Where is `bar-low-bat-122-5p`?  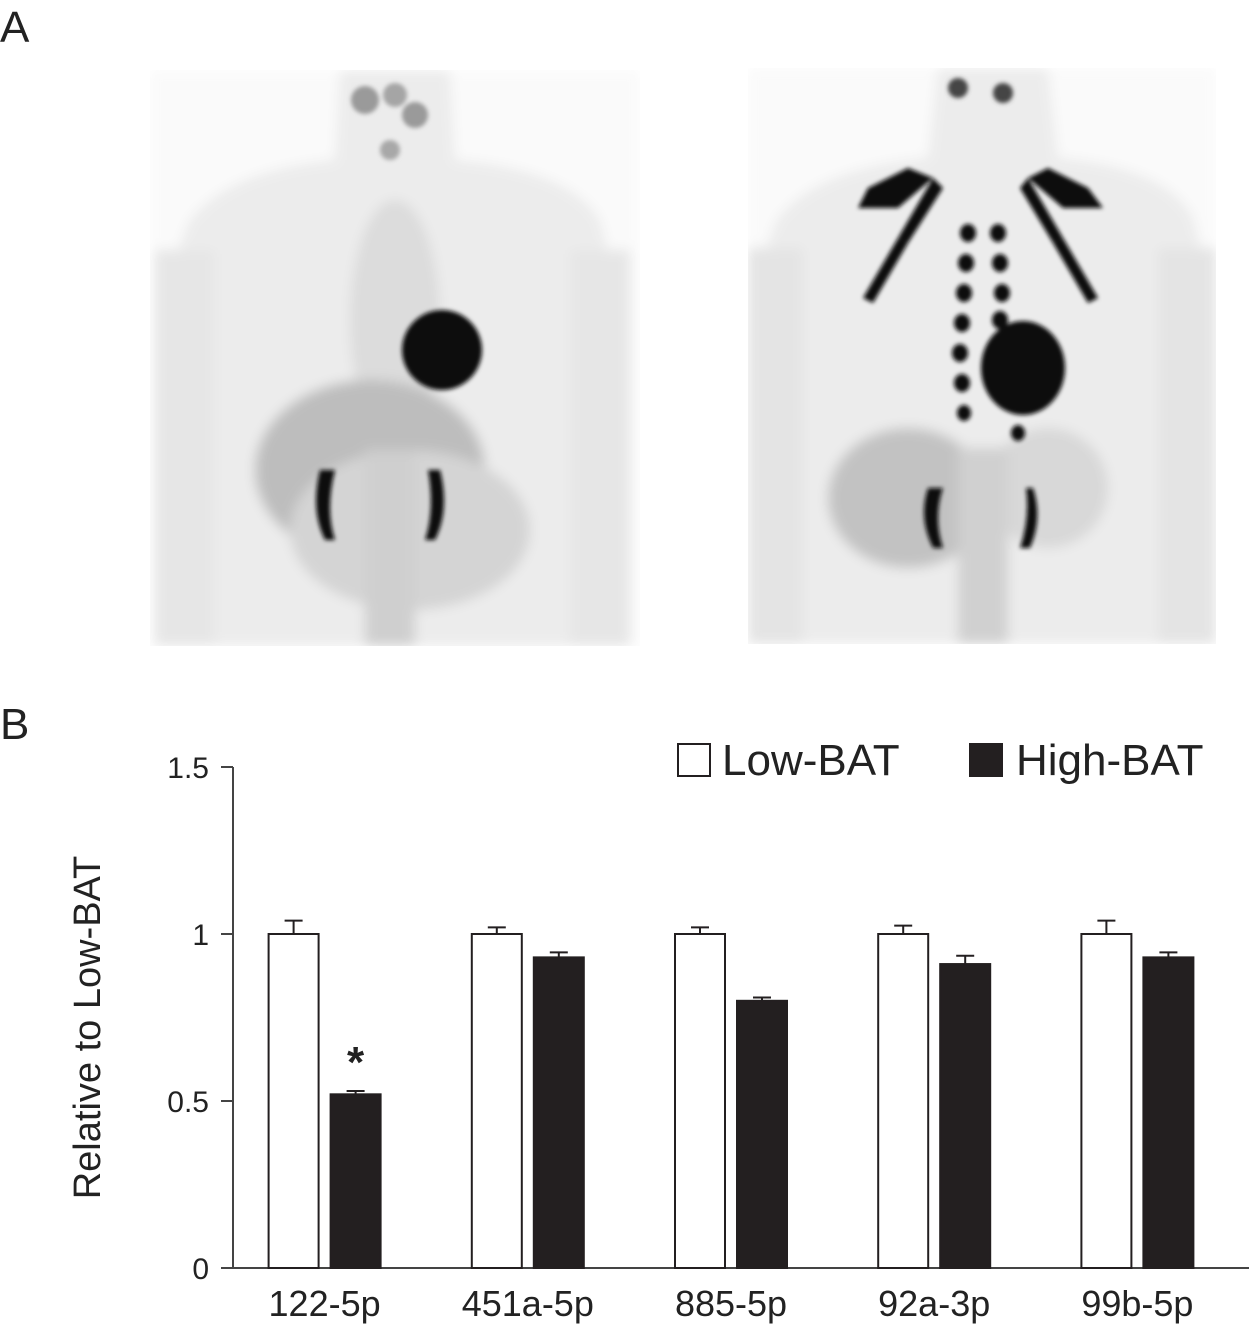
bar-low-bat-122-5p is located at coordinates (293, 1101).